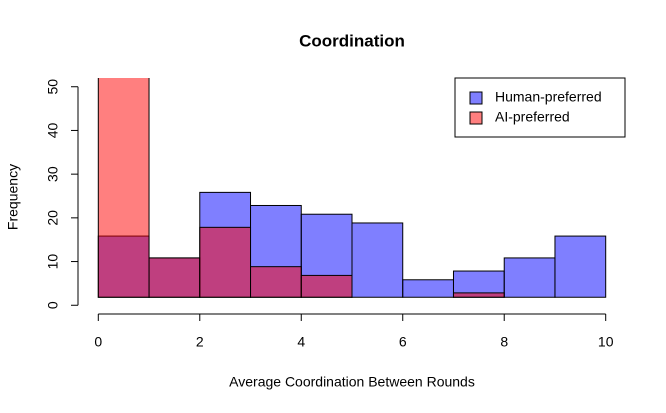  Describe the element at coordinates (98, 342) in the screenshot. I see `x-tick-label: 0` at that location.